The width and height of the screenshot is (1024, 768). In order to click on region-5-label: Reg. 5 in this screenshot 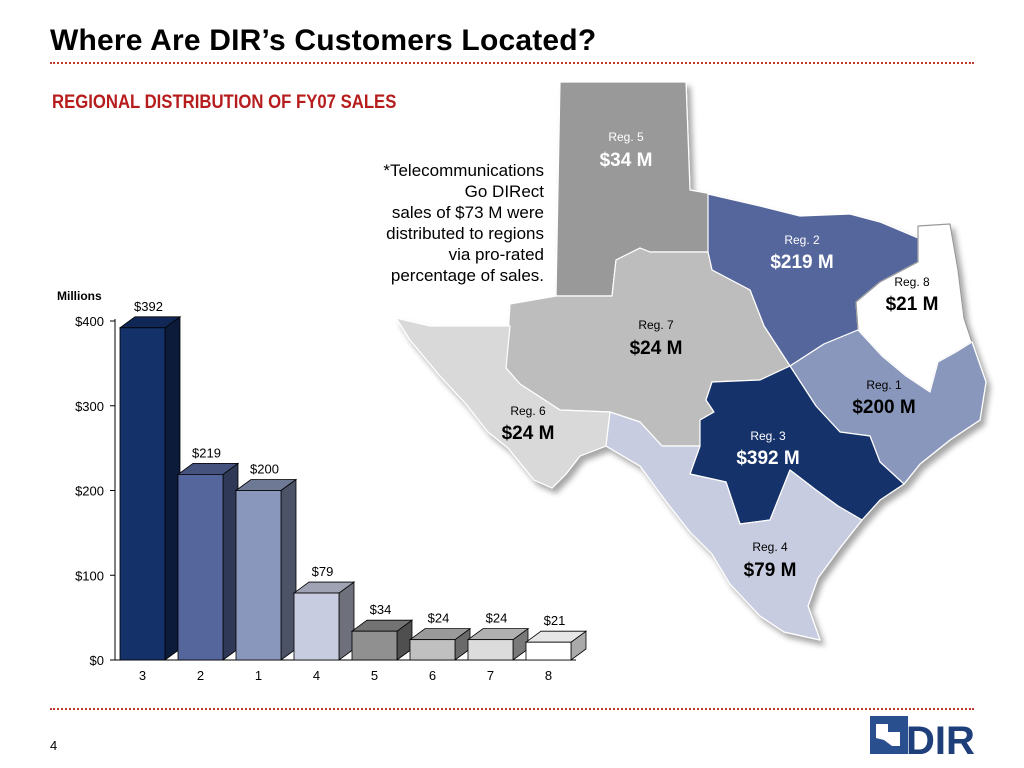, I will do `click(626, 137)`.